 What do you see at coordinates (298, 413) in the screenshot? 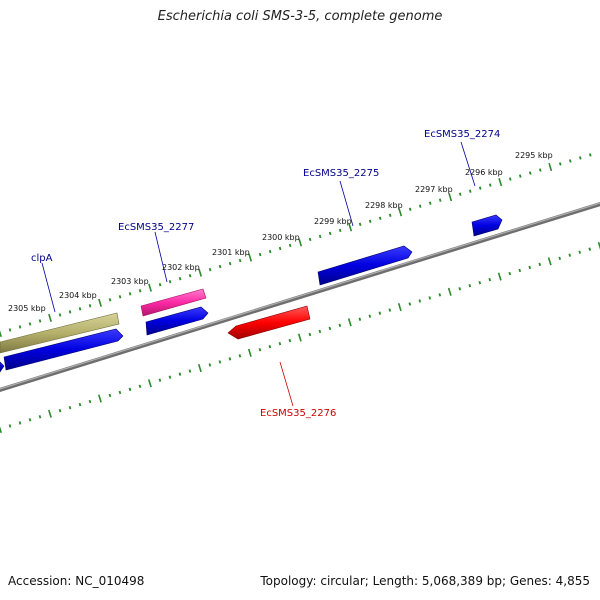
I see `gene-label-ecsms35-2276: EcSMS35_2276` at bounding box center [298, 413].